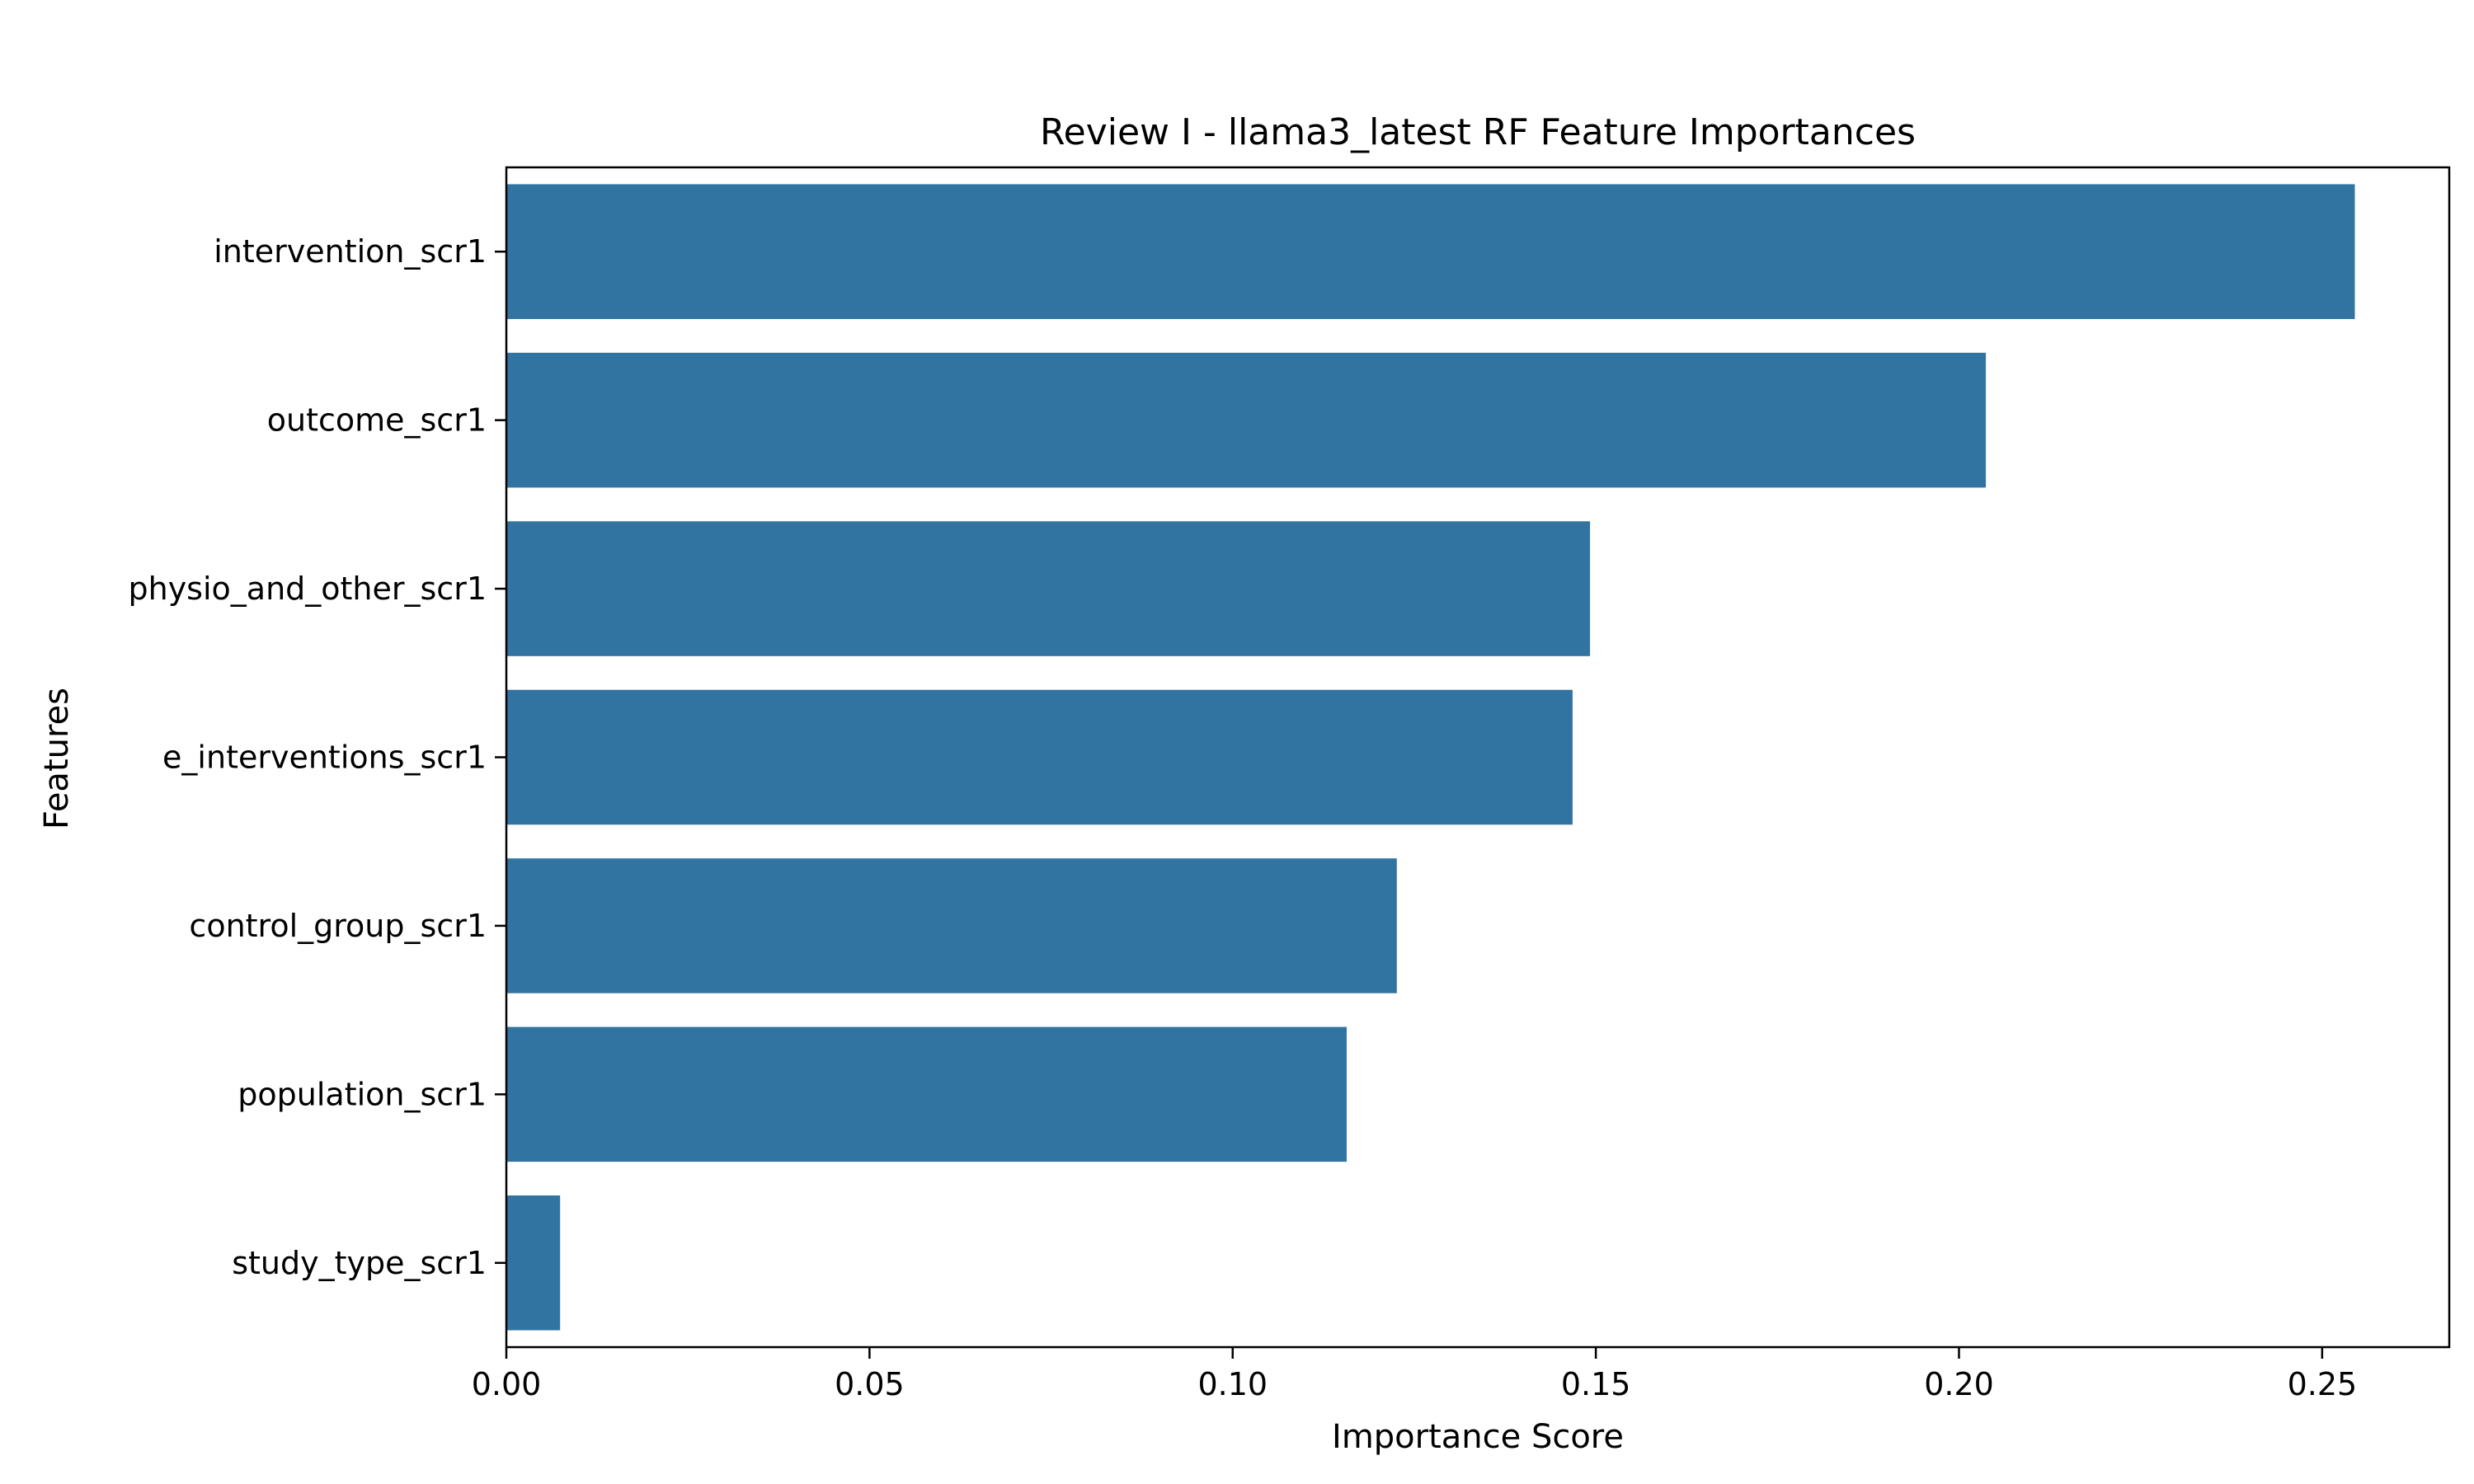  What do you see at coordinates (2323, 1384) in the screenshot?
I see `x-tick-label: 0.25` at bounding box center [2323, 1384].